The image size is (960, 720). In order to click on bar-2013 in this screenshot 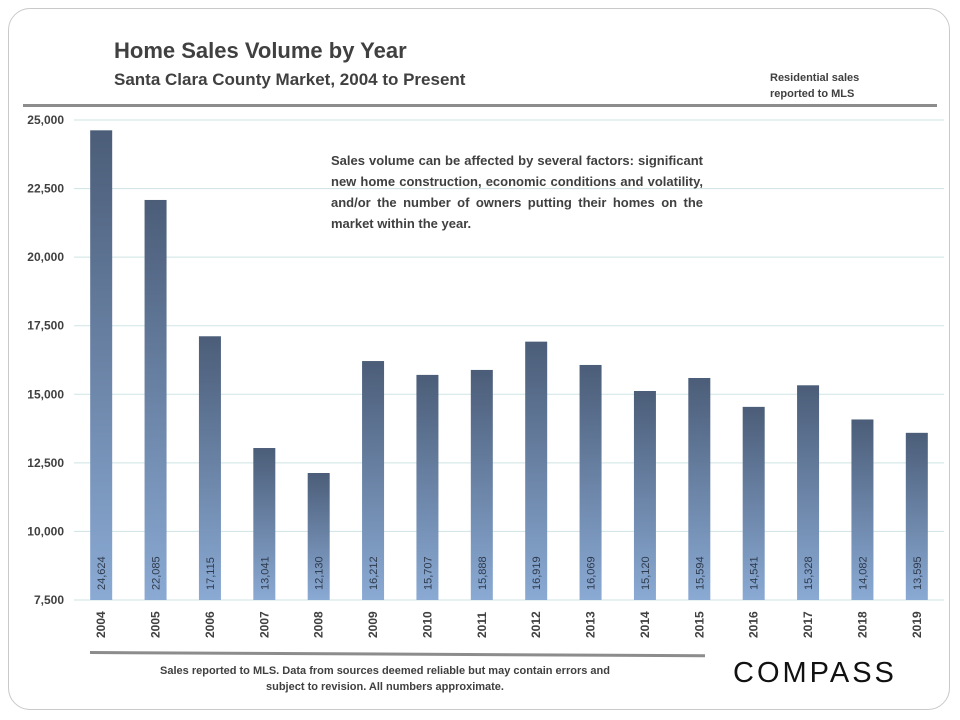, I will do `click(590, 482)`.